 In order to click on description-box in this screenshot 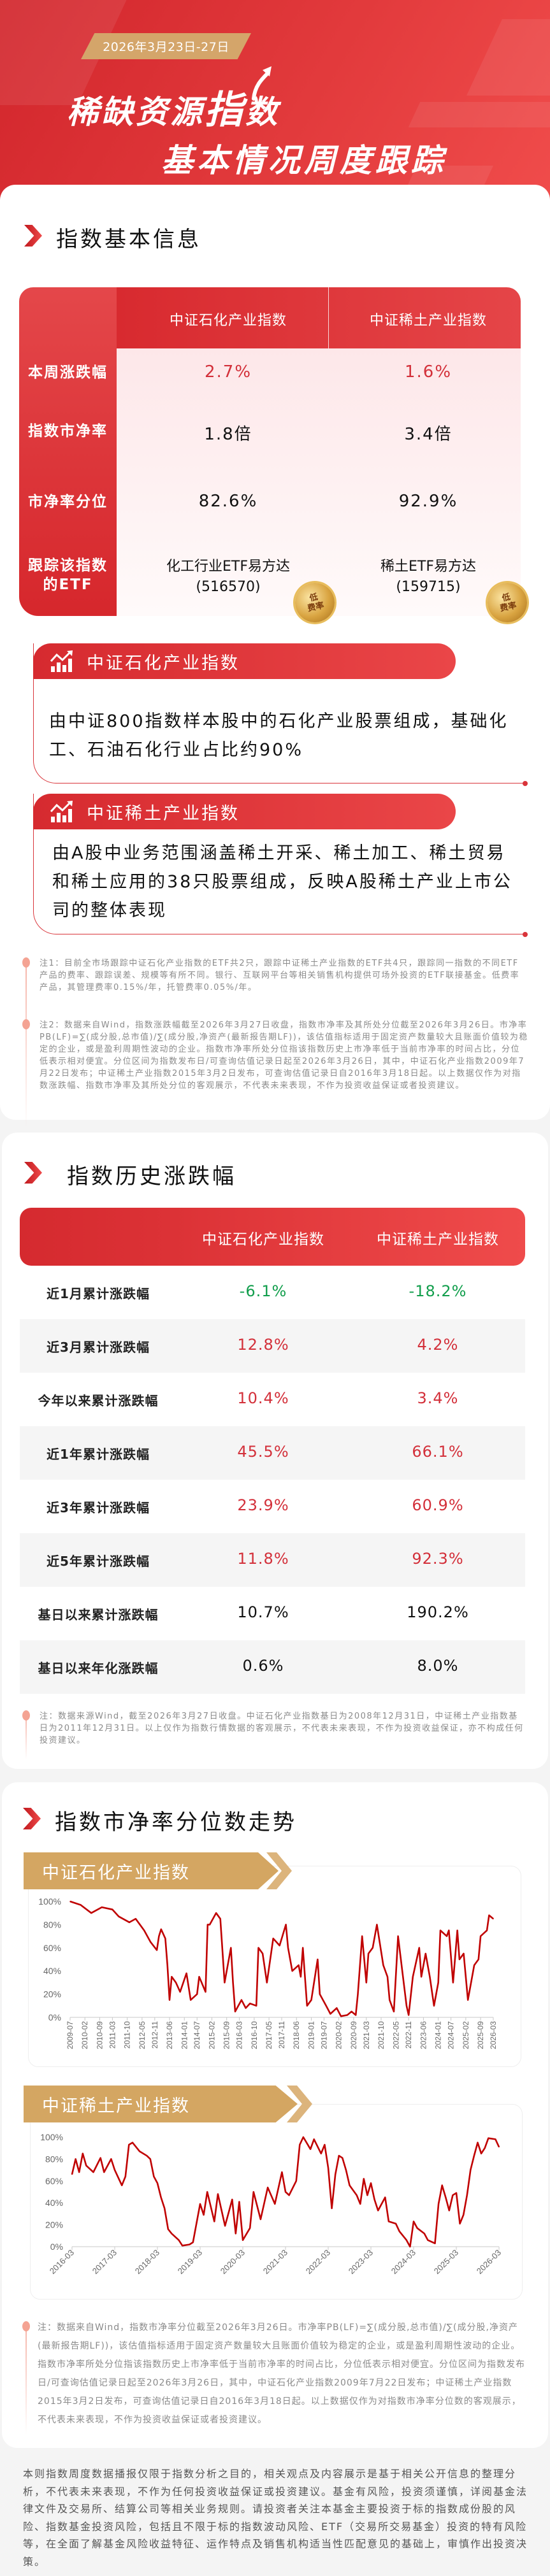, I will do `click(279, 864)`.